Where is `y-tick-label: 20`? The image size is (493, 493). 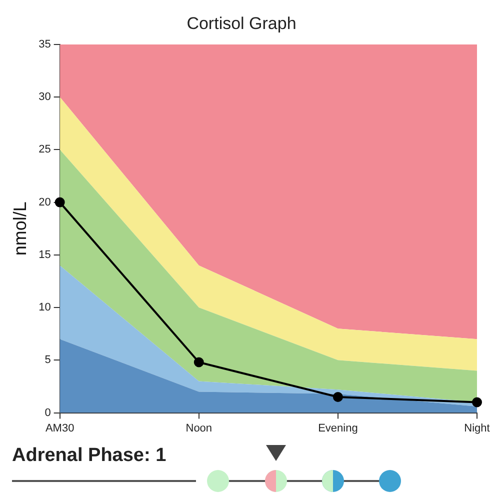 y-tick-label: 20 is located at coordinates (44, 202).